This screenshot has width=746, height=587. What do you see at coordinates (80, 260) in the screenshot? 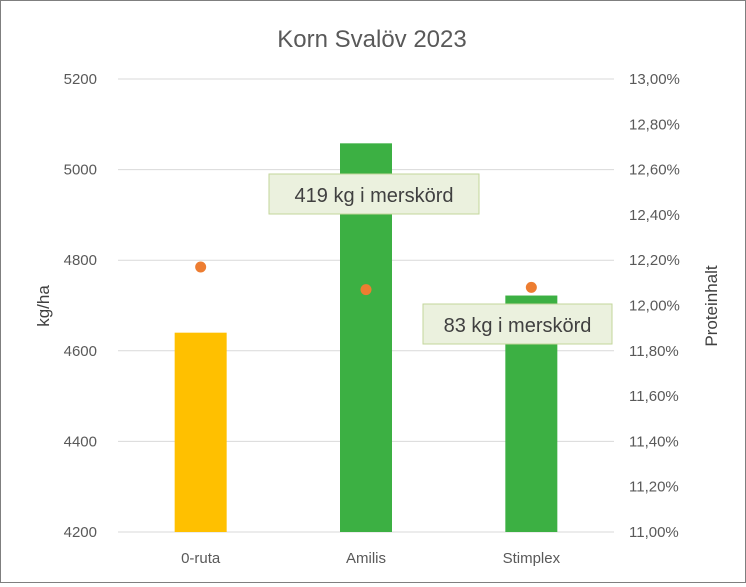
I see `y-tick-label: 4800` at bounding box center [80, 260].